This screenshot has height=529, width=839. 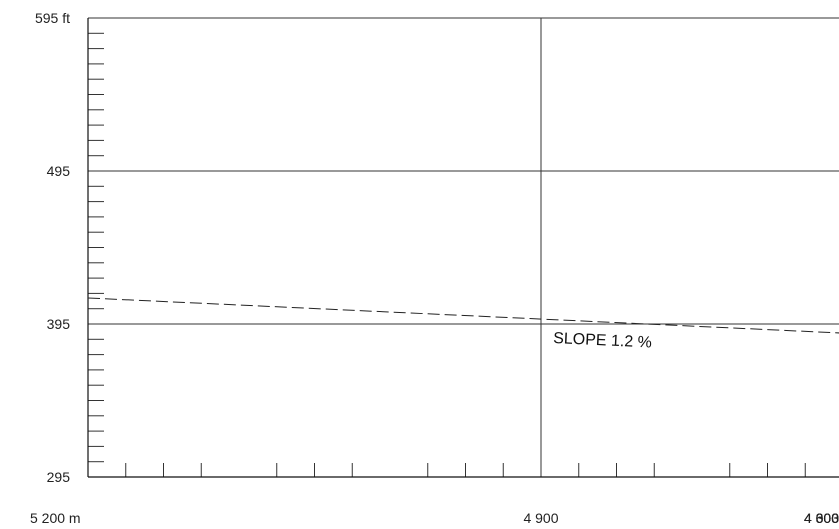 What do you see at coordinates (602, 341) in the screenshot?
I see `slope-label: SLOPE 1.2 %` at bounding box center [602, 341].